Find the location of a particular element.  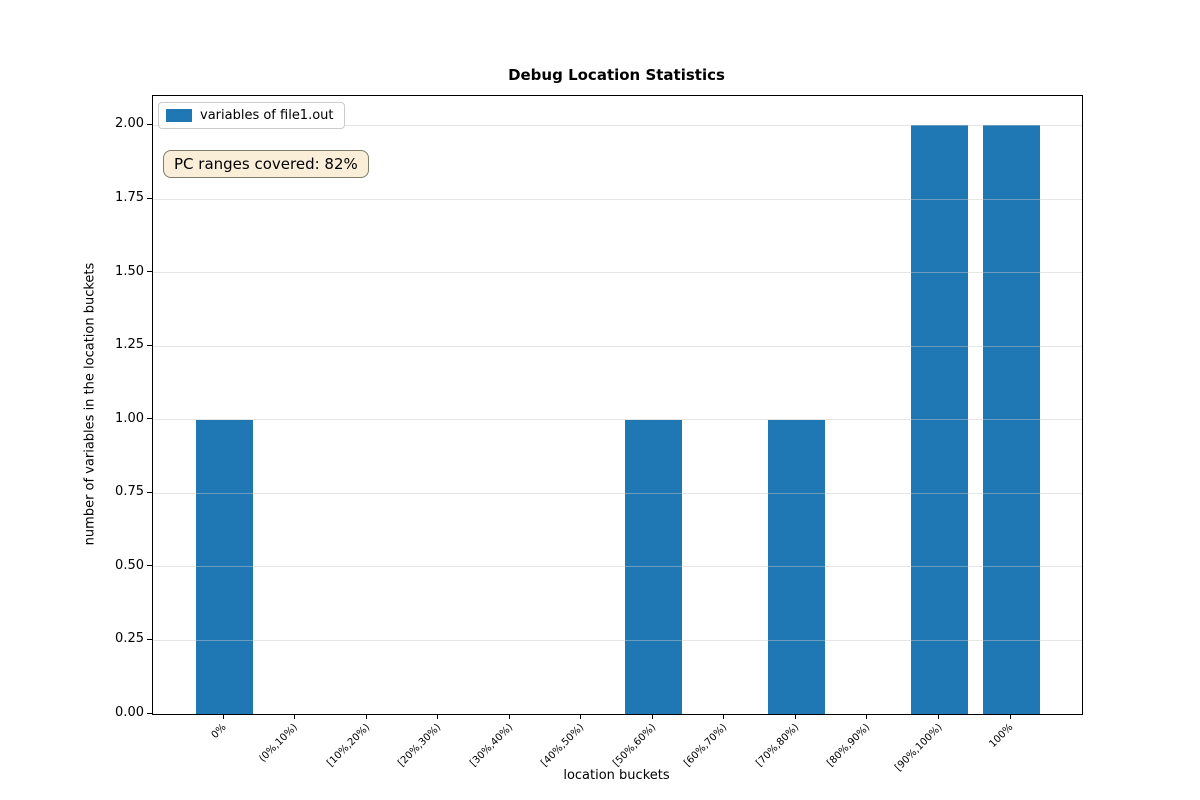

y-tick-label: 1.25 is located at coordinates (129, 345).